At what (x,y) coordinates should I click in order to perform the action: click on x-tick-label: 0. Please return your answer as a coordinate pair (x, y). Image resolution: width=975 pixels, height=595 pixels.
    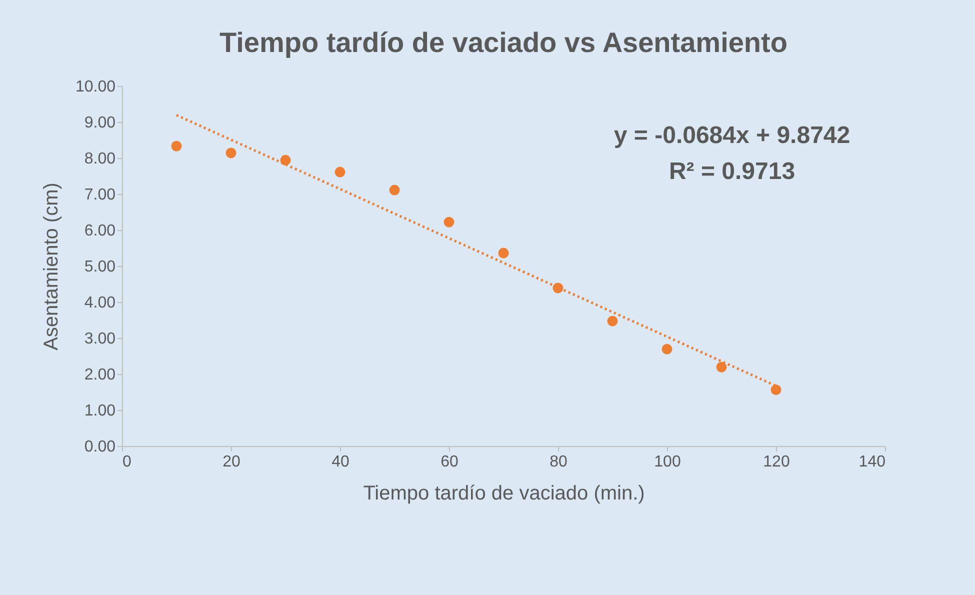
    Looking at the image, I should click on (127, 462).